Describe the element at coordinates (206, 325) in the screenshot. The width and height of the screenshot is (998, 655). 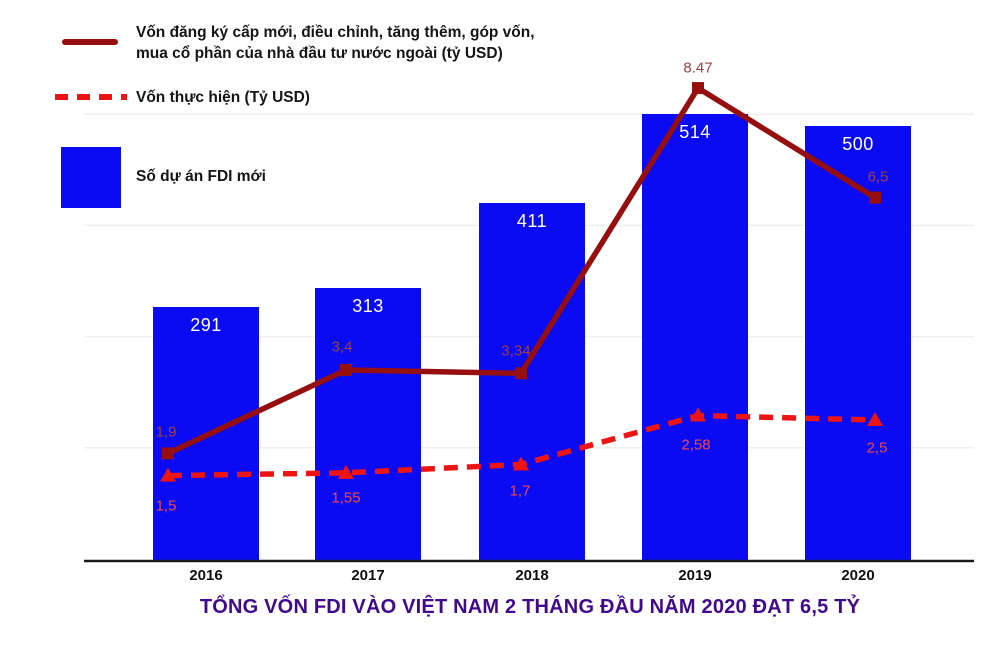
I see `bar-value-label-2016: 291` at that location.